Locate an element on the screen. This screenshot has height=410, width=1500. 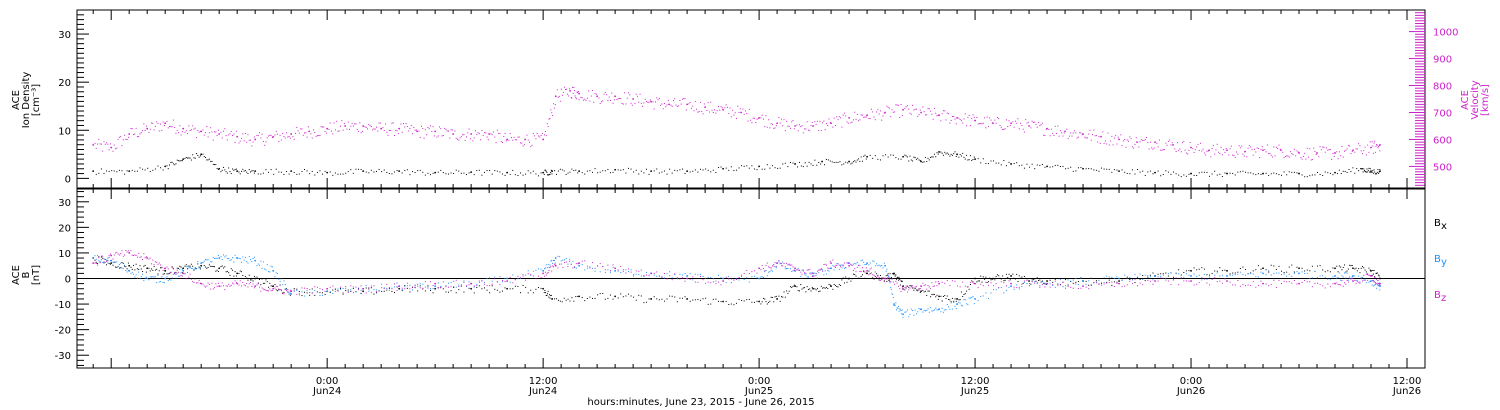
top-left-ylabel-line: Ion Density is located at coordinates (26, 100).